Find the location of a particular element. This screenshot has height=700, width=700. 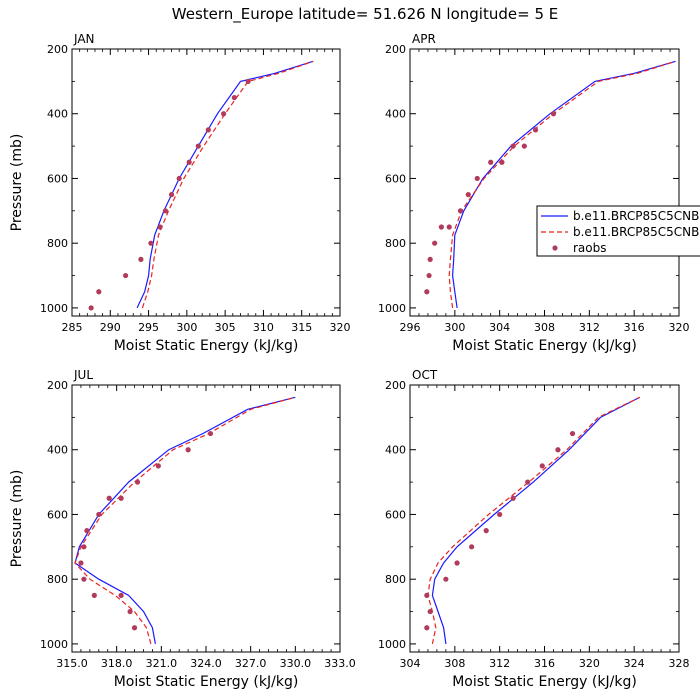

x-tick-label: 320 is located at coordinates (679, 327).